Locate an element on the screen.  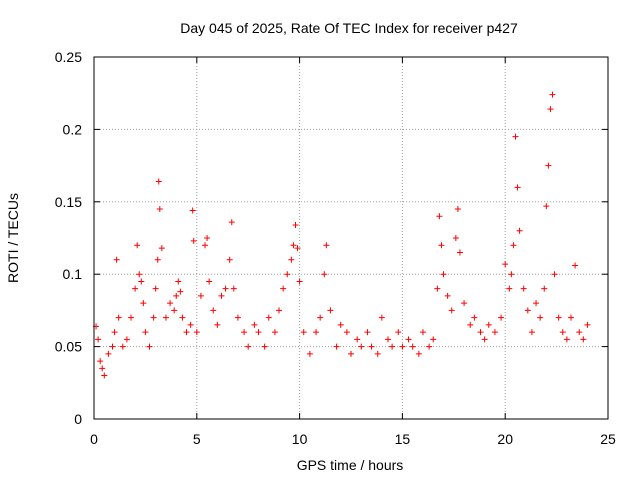
x-tick-label: 5 is located at coordinates (197, 439).